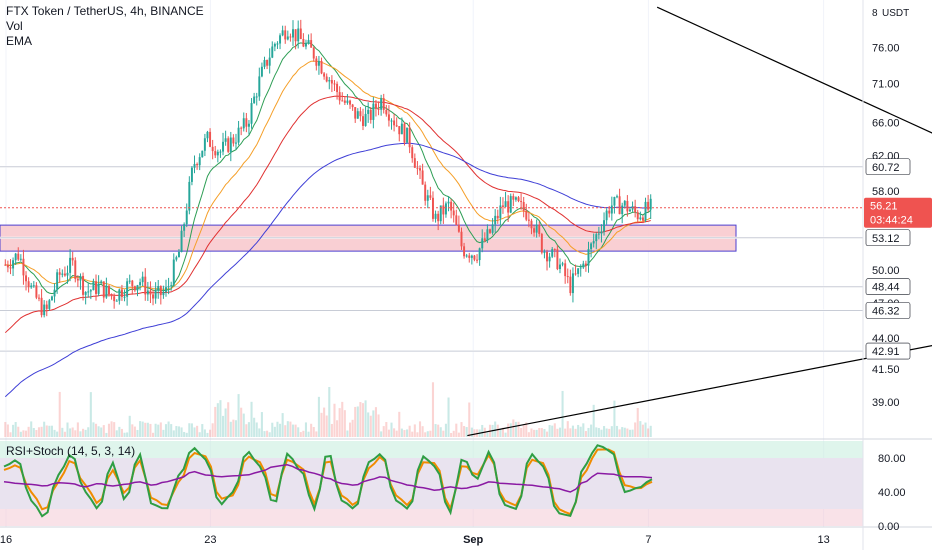  Describe the element at coordinates (19, 41) in the screenshot. I see `legend-ema: EMA` at that location.